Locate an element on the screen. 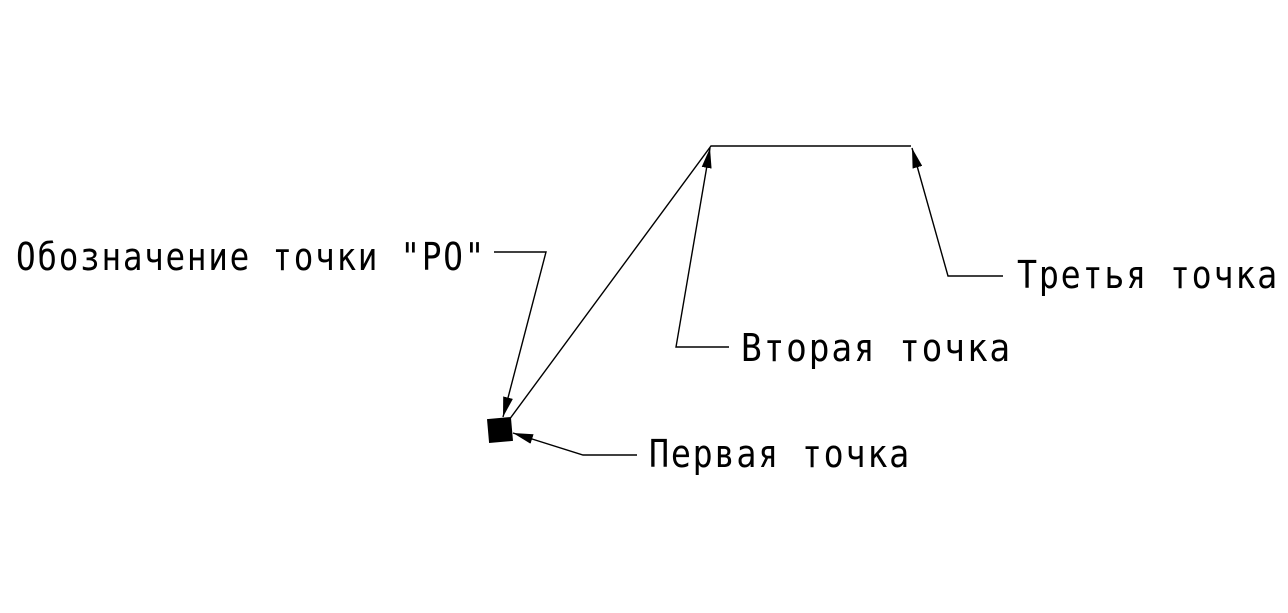 The width and height of the screenshot is (1288, 613). second-point-leader is located at coordinates (702, 247).